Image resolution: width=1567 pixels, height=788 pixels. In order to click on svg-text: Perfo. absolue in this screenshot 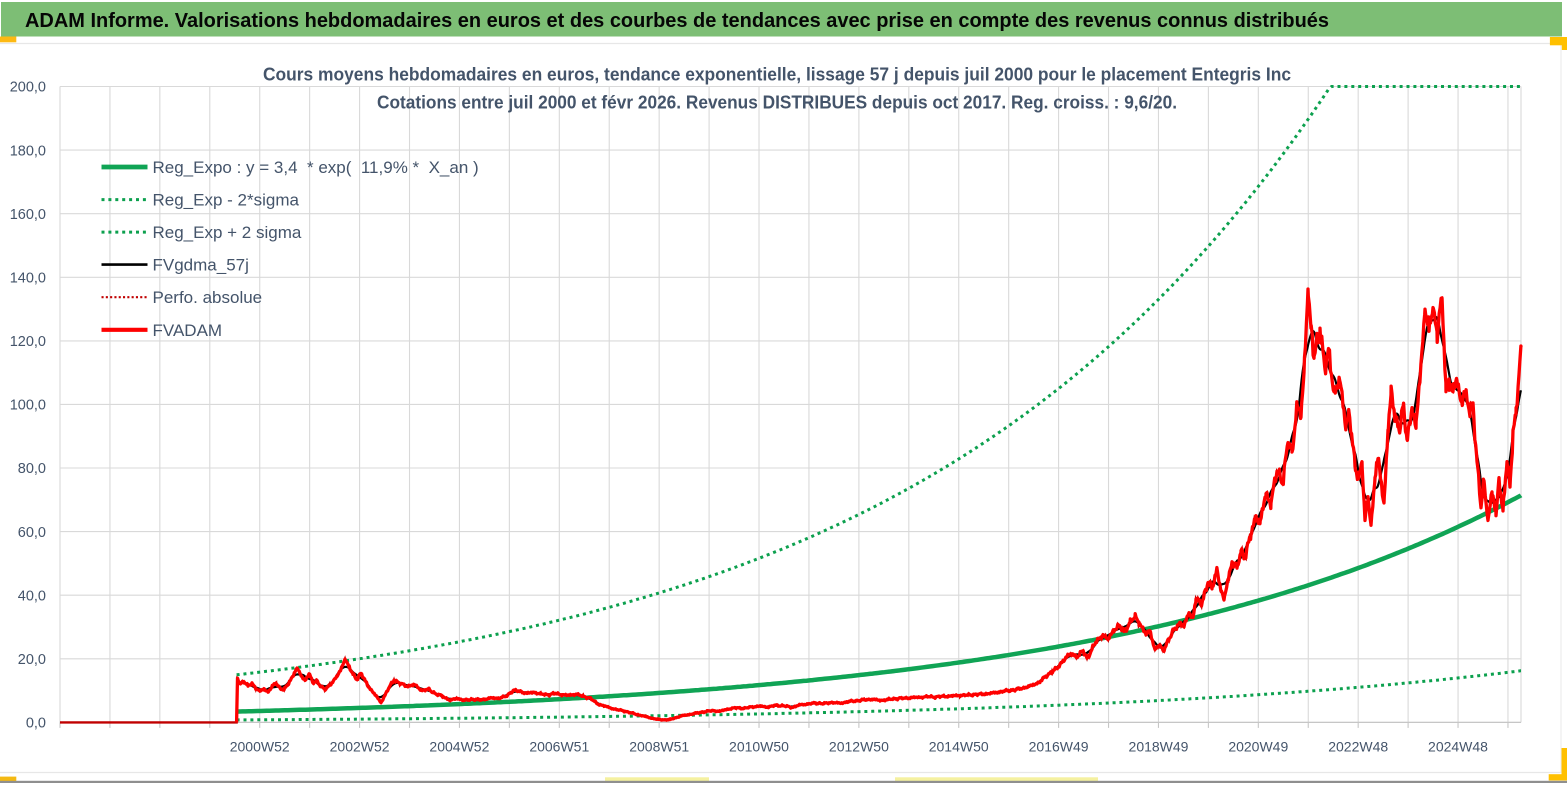, I will do `click(208, 297)`.